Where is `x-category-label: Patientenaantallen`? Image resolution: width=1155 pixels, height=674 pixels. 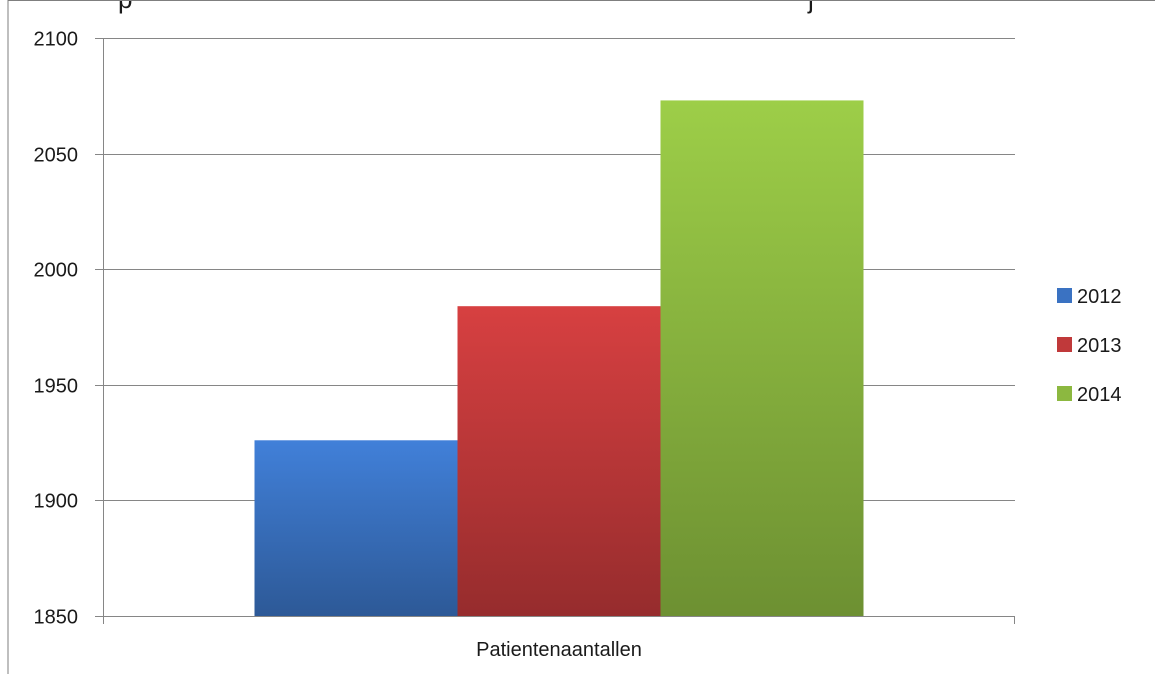 x-category-label: Patientenaantallen is located at coordinates (559, 650).